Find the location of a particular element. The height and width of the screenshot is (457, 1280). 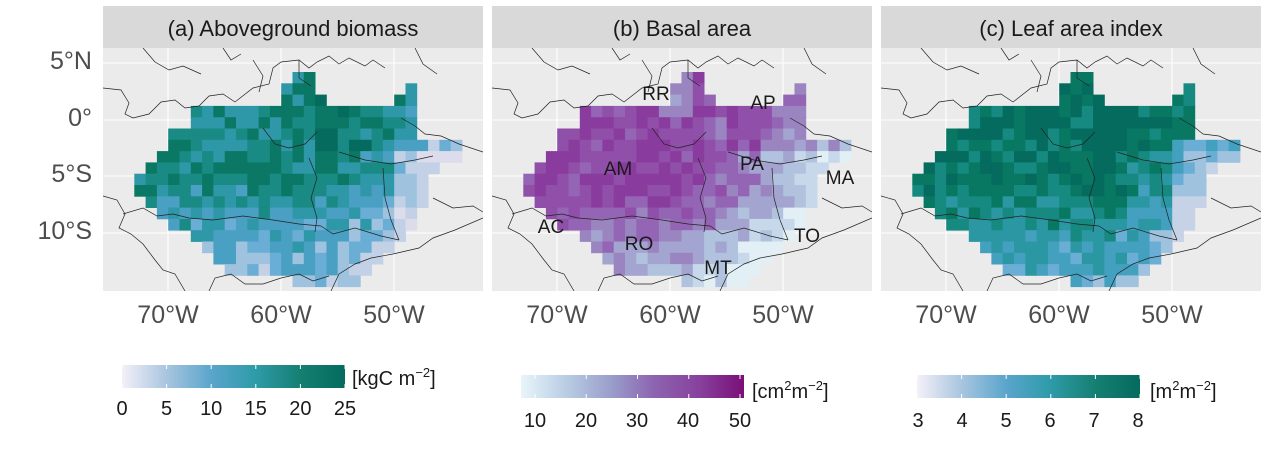

colorbar-tick-label: 5 is located at coordinates (166, 409).